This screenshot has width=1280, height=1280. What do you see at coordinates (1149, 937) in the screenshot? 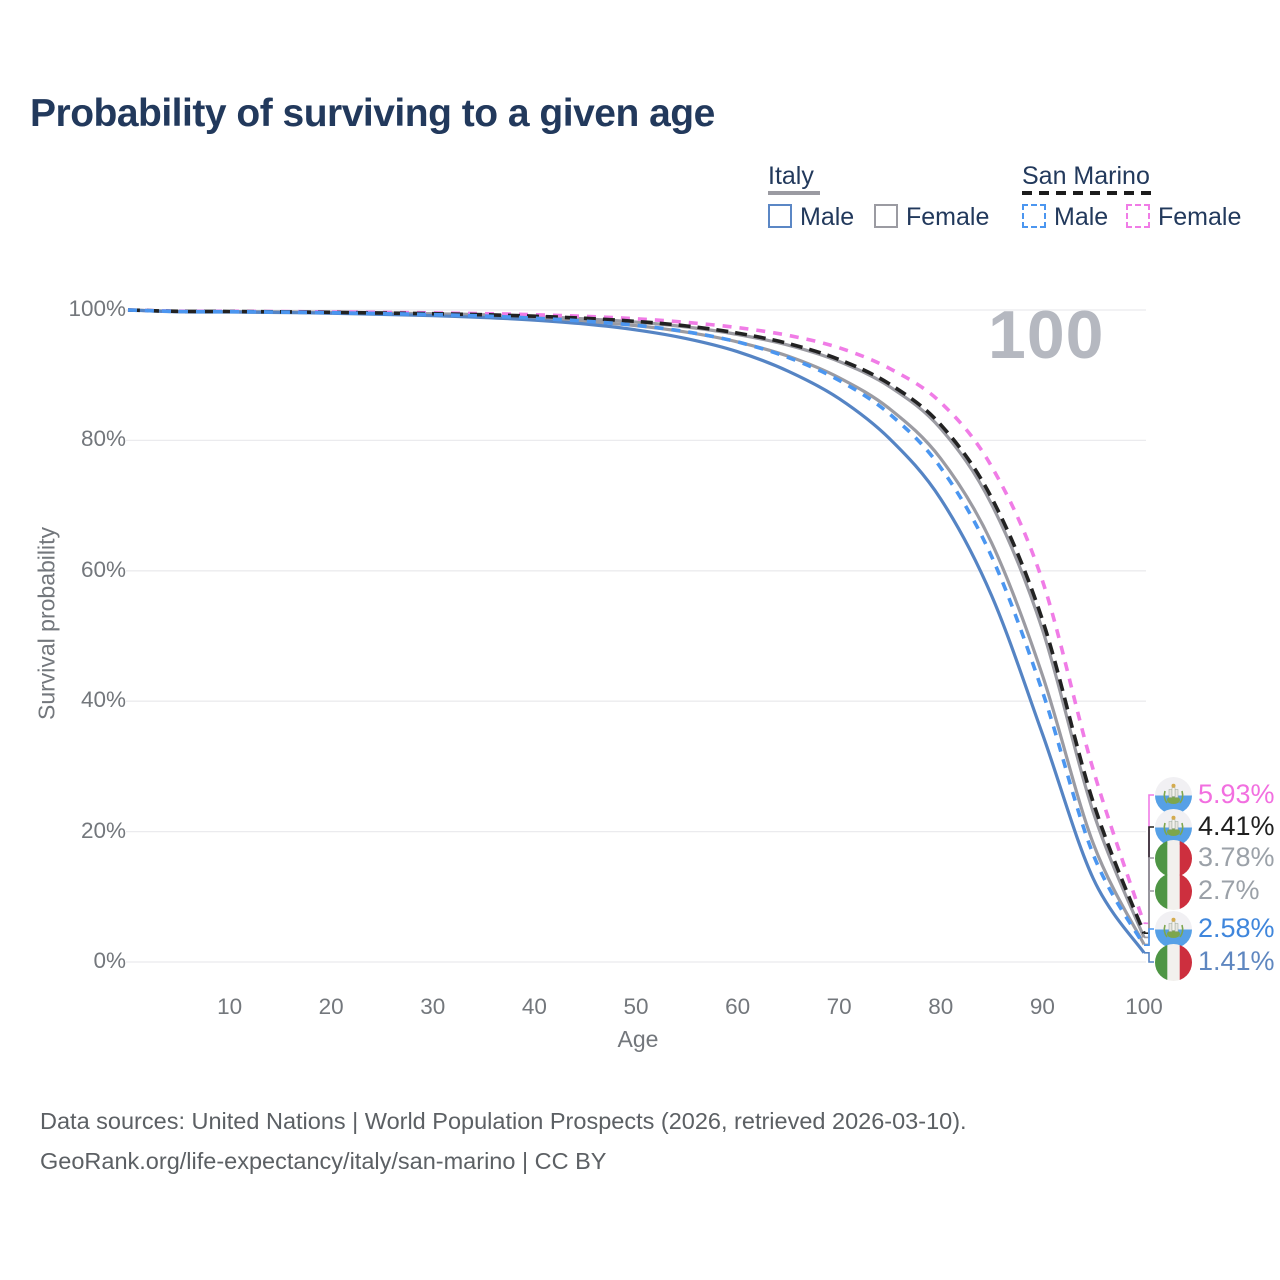
I see `end-label-connector-san-marino-male` at bounding box center [1149, 937].